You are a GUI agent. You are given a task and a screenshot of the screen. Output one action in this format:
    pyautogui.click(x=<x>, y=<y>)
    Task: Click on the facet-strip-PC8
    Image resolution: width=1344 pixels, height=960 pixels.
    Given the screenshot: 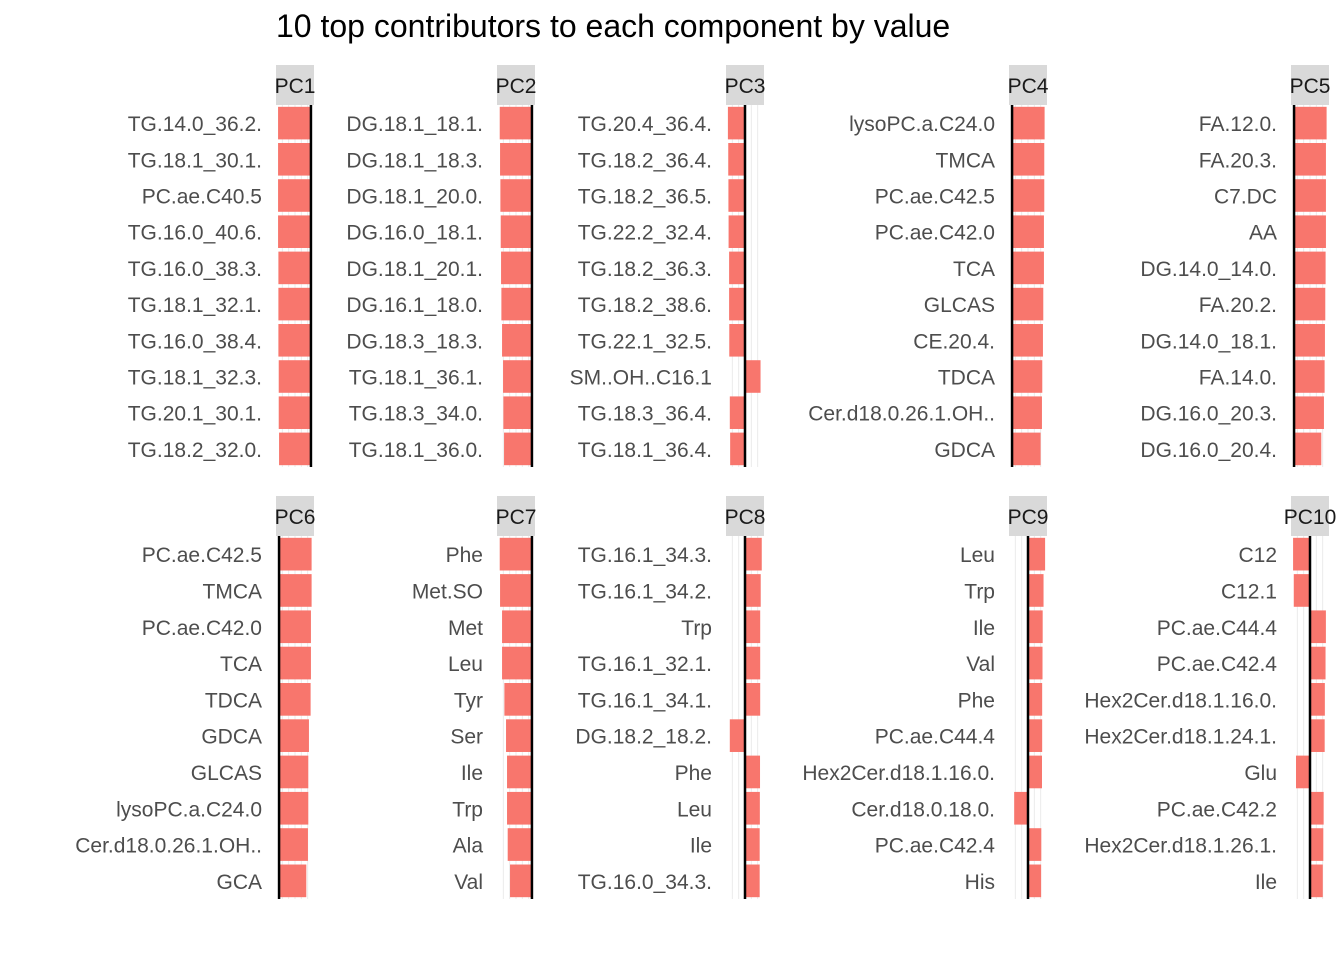 What is the action you would take?
    pyautogui.click(x=745, y=516)
    